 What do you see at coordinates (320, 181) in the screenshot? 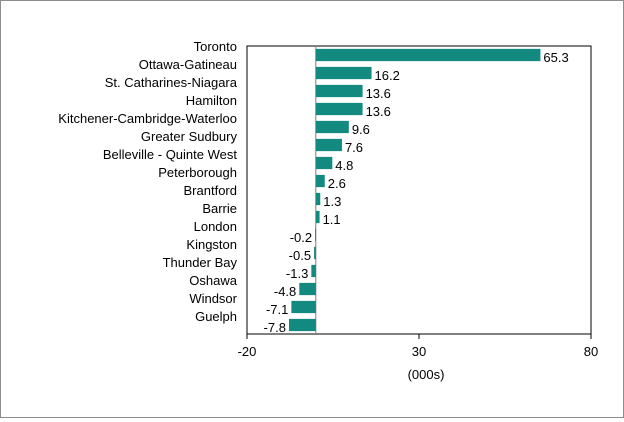
I see `bar-peterborough` at bounding box center [320, 181].